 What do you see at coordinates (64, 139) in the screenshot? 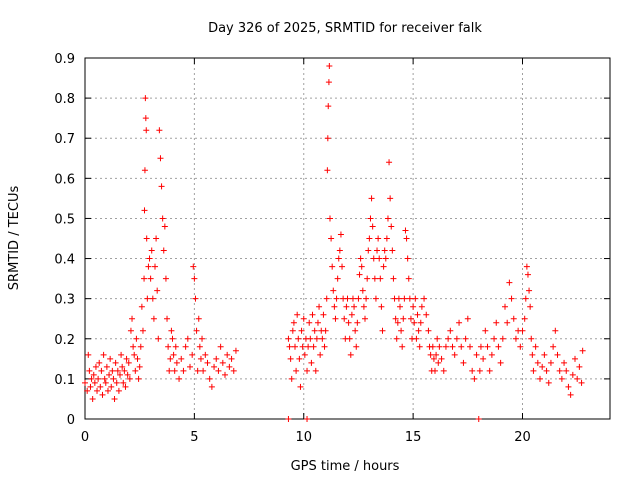
I see `y-tick-label: 0.7` at bounding box center [64, 139].